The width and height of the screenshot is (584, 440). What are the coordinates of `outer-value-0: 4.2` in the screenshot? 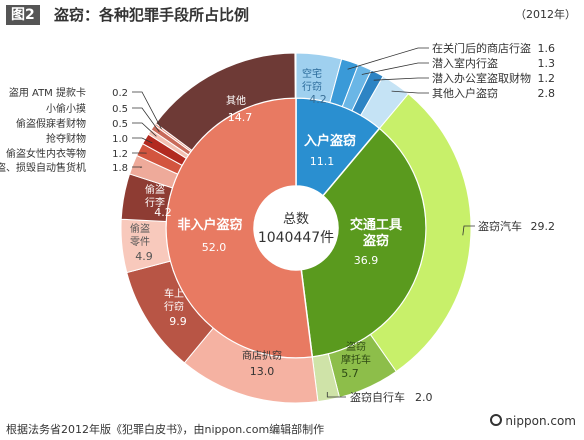 It's located at (318, 99).